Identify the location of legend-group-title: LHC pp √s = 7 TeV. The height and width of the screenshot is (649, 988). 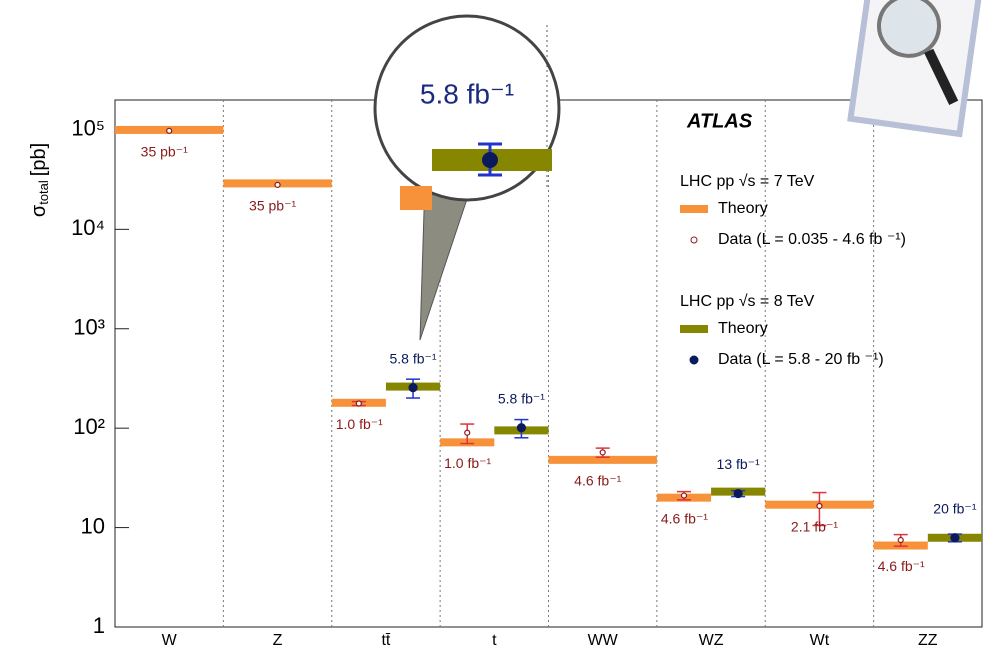
(747, 181).